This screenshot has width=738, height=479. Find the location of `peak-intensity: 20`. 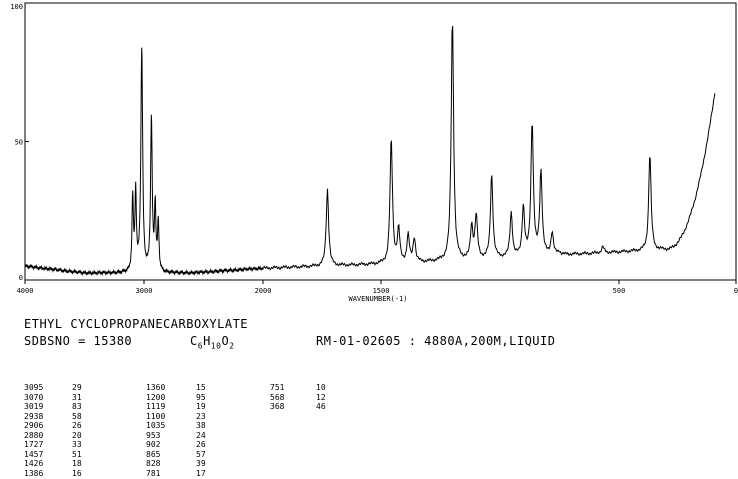

peak-intensity: 20 is located at coordinates (77, 435).